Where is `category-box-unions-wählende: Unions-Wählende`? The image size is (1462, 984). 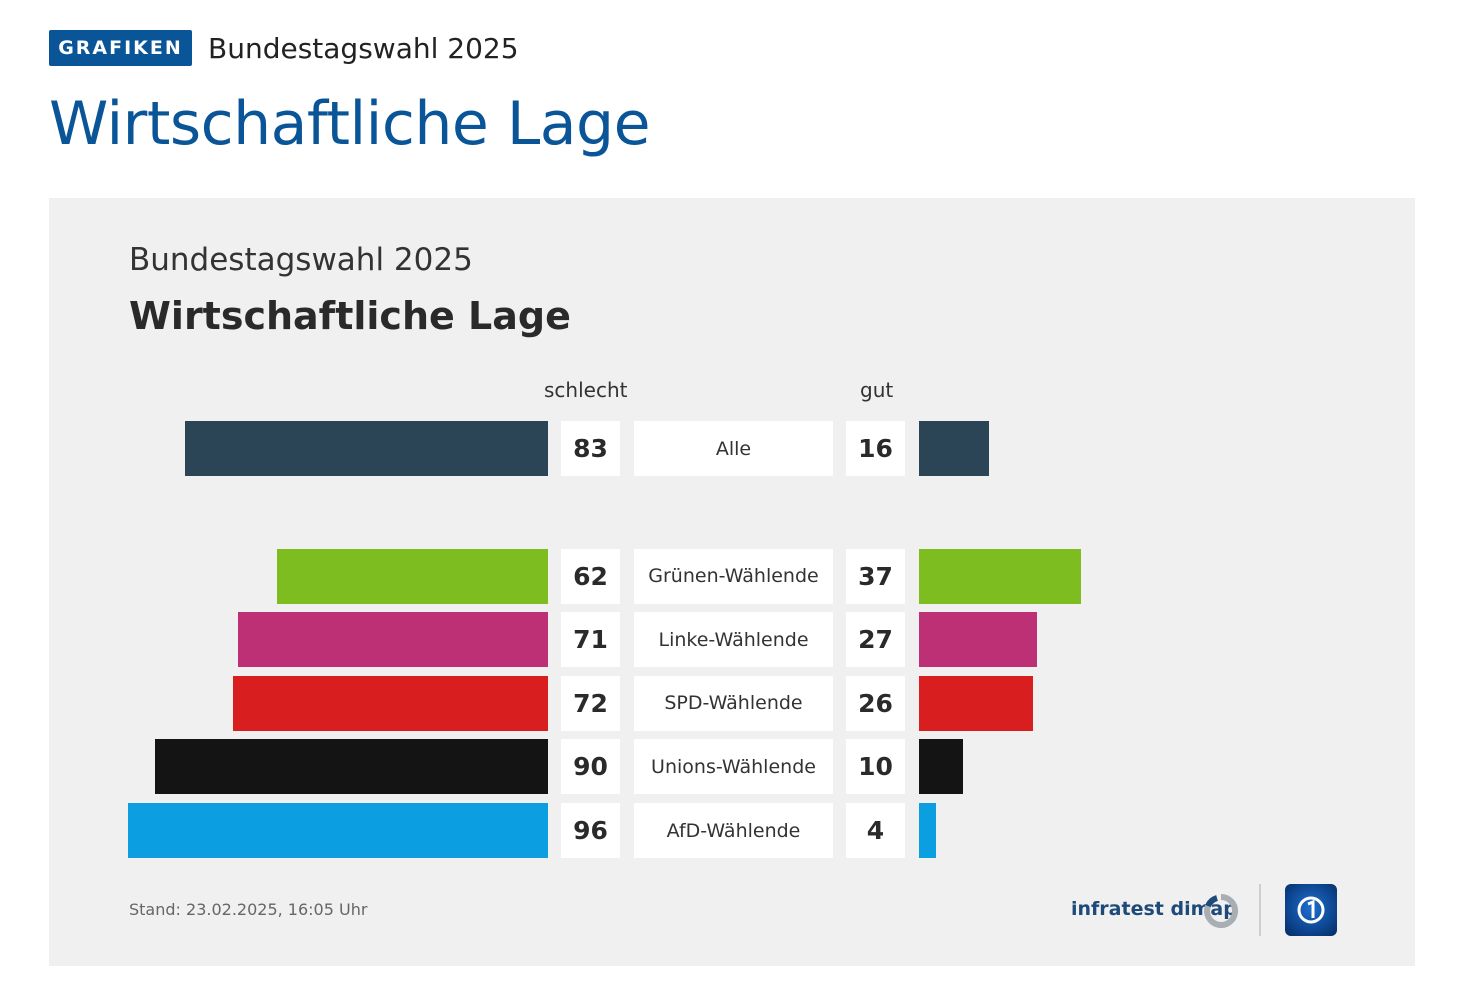
category-box-unions-wählende: Unions-Wählende is located at coordinates (733, 767).